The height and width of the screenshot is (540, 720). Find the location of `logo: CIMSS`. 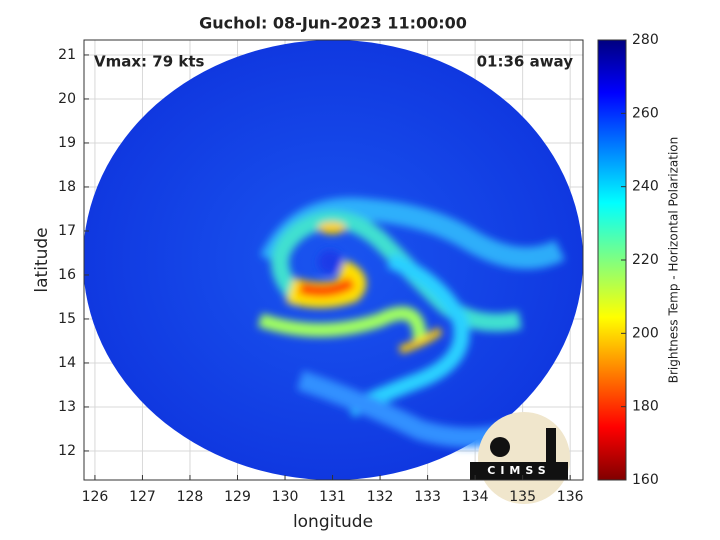

logo: CIMSS is located at coordinates (520, 458).